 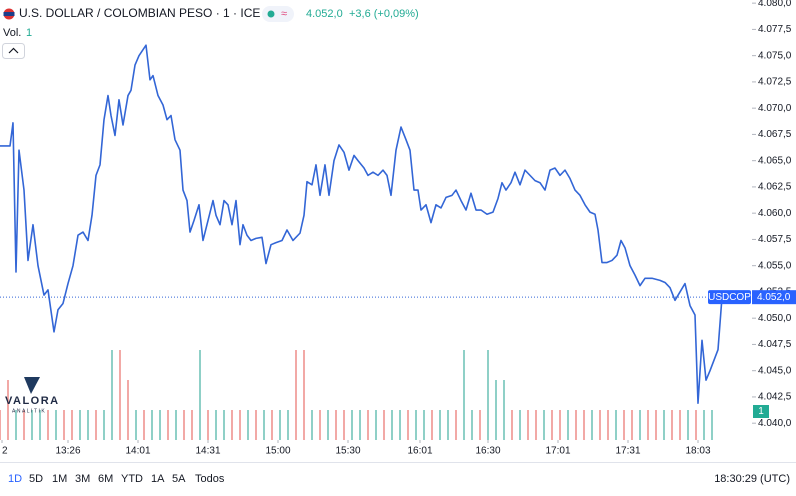 I want to click on range-button: YTD, so click(x=132, y=479).